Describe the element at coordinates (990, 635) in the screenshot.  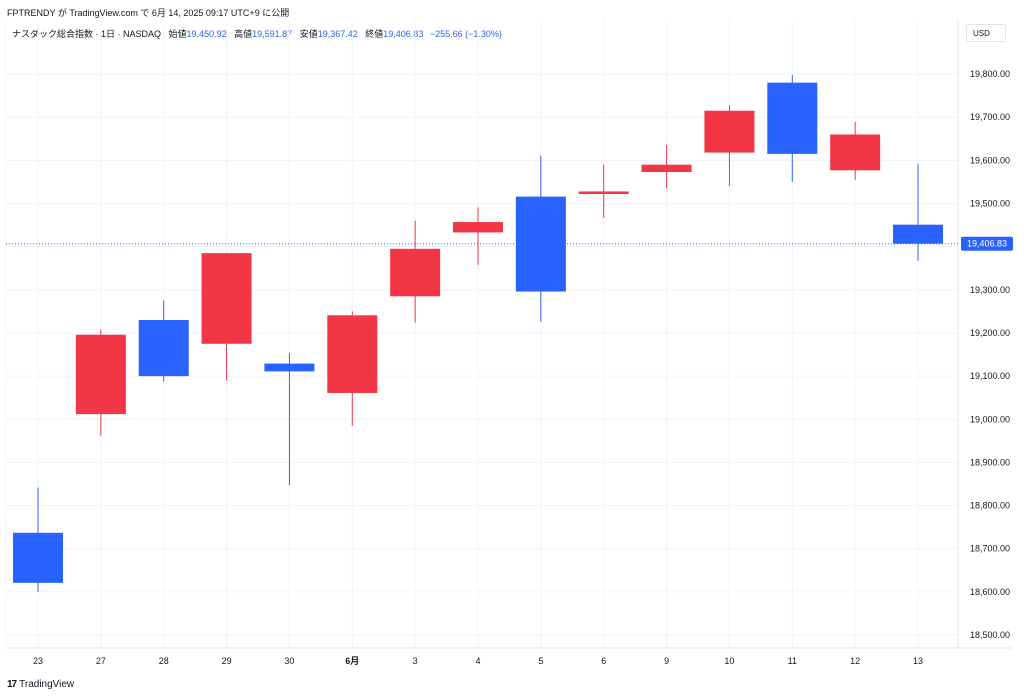
I see `price-tick-label: 18,500.00` at that location.